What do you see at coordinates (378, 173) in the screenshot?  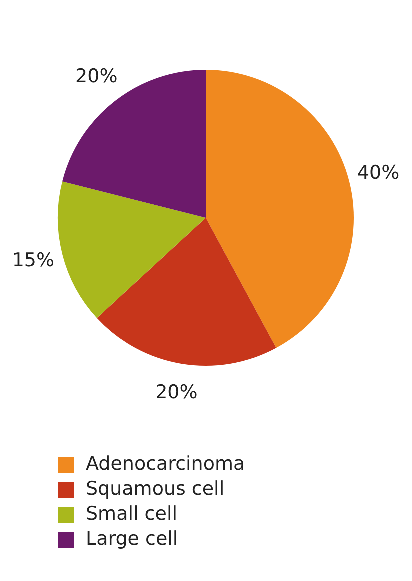 I see `data-label: 40%` at bounding box center [378, 173].